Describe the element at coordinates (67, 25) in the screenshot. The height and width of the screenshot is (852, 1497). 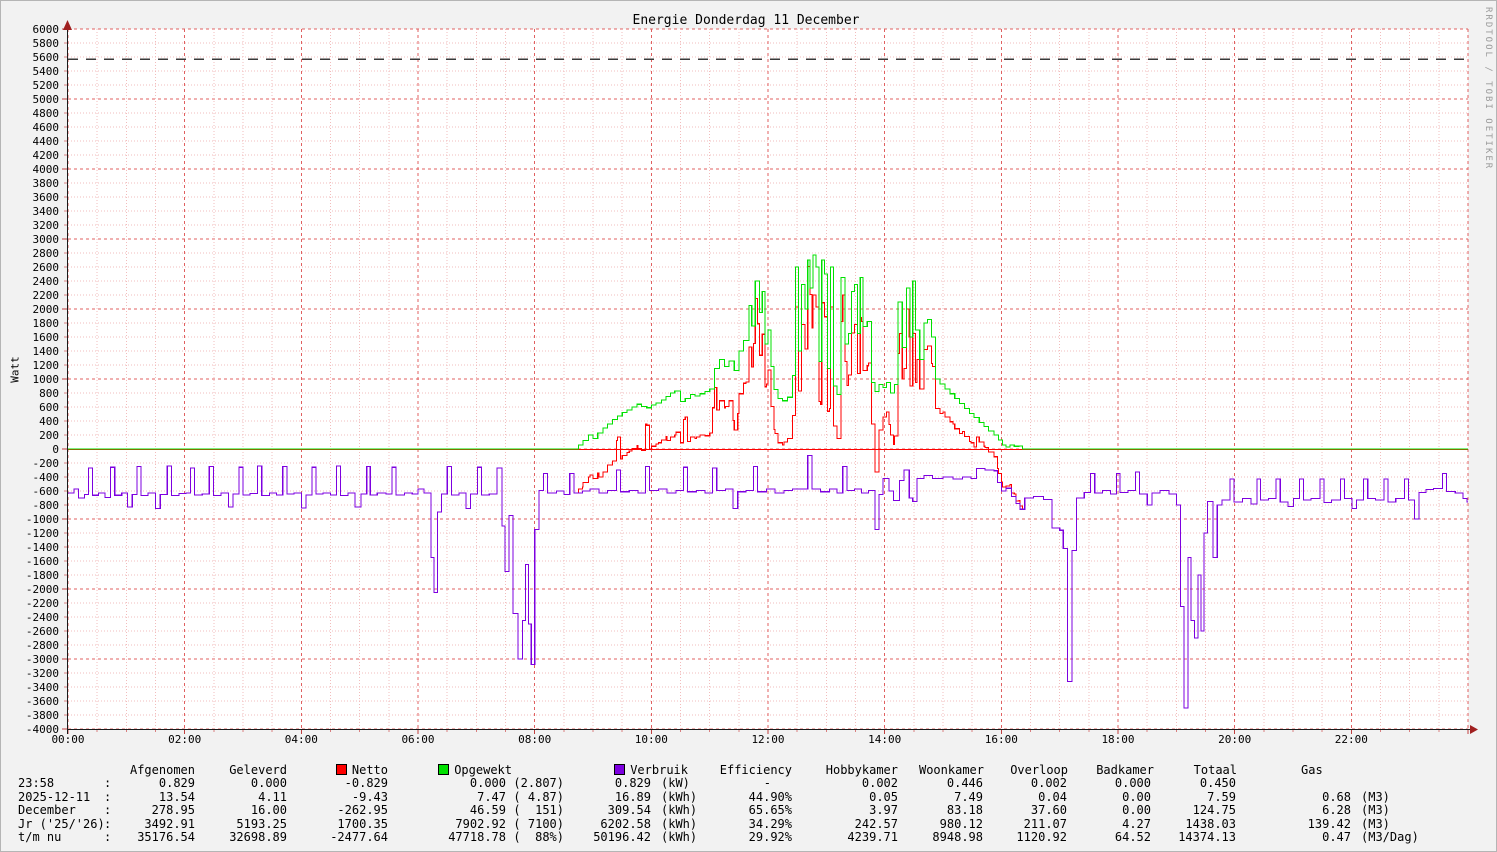
I see `y-axis-arrow-icon` at that location.